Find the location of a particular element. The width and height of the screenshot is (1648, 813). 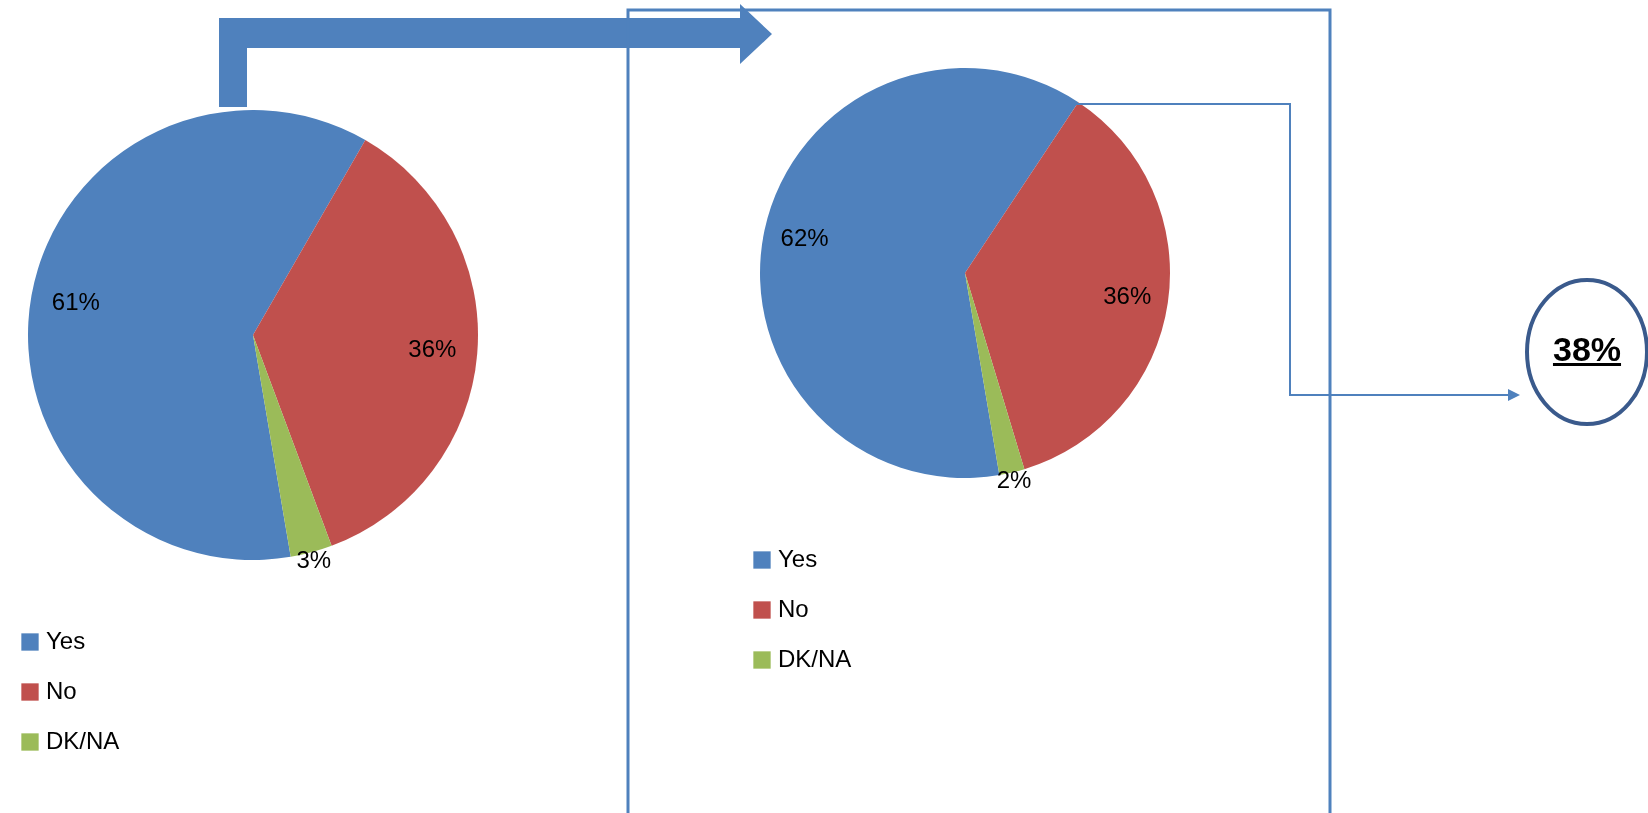

data-label: 61% is located at coordinates (75, 302).